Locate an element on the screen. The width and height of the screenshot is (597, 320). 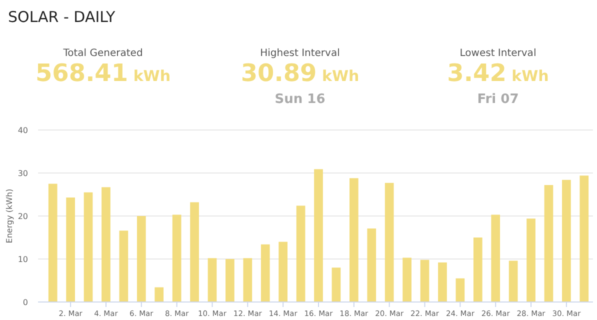
text: Lowest Interval is located at coordinates (498, 53).